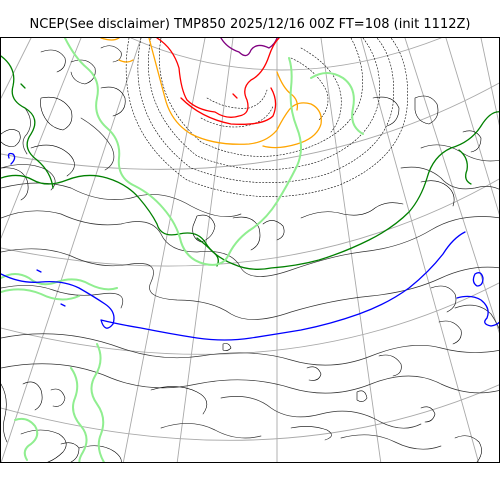 The image size is (500, 500). I want to click on isotherm-purple-group, so click(249, 47).